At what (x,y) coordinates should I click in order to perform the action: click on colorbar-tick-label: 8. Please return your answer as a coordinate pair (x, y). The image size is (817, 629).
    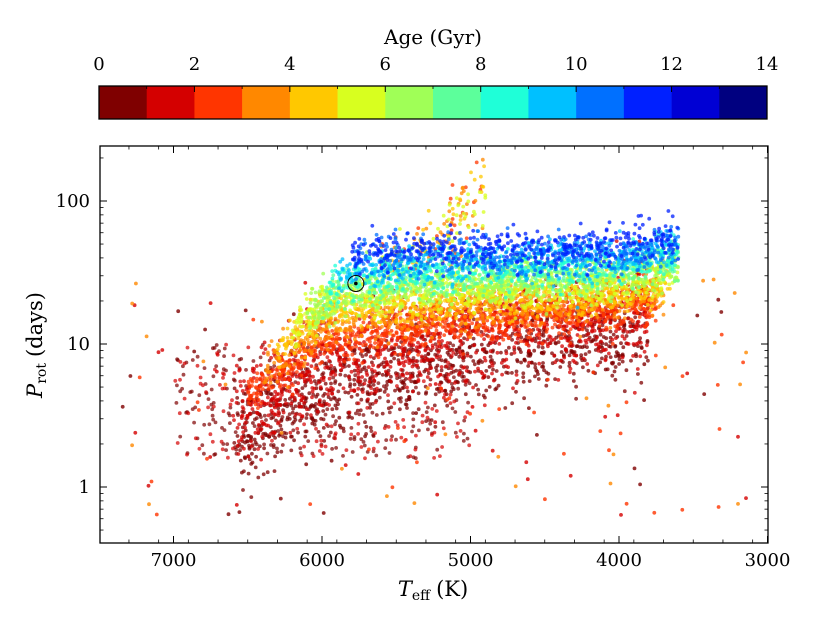
    Looking at the image, I should click on (480, 64).